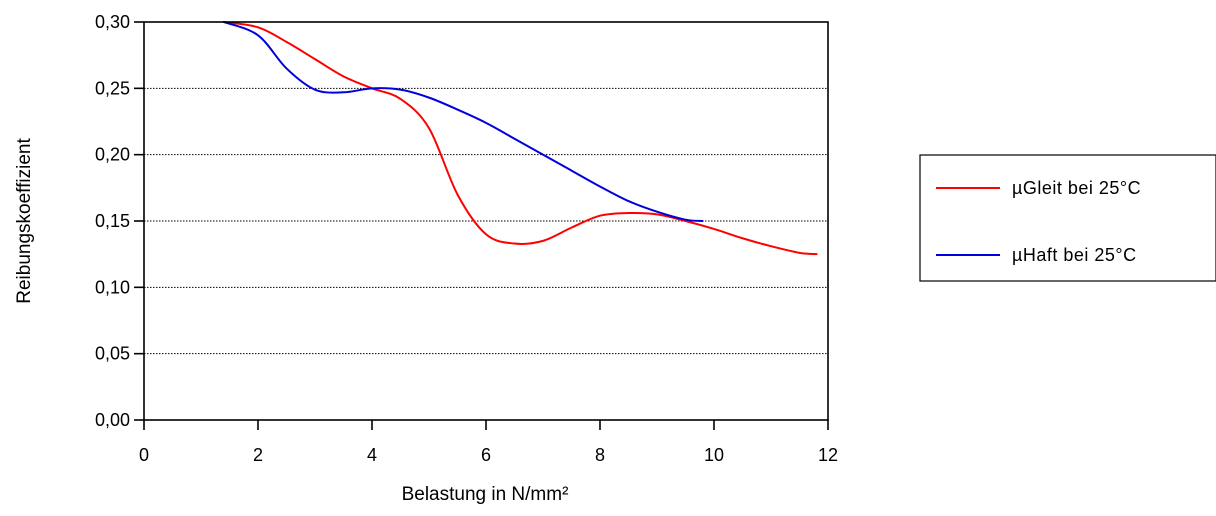  I want to click on x-tick-label-6: 12, so click(828, 455).